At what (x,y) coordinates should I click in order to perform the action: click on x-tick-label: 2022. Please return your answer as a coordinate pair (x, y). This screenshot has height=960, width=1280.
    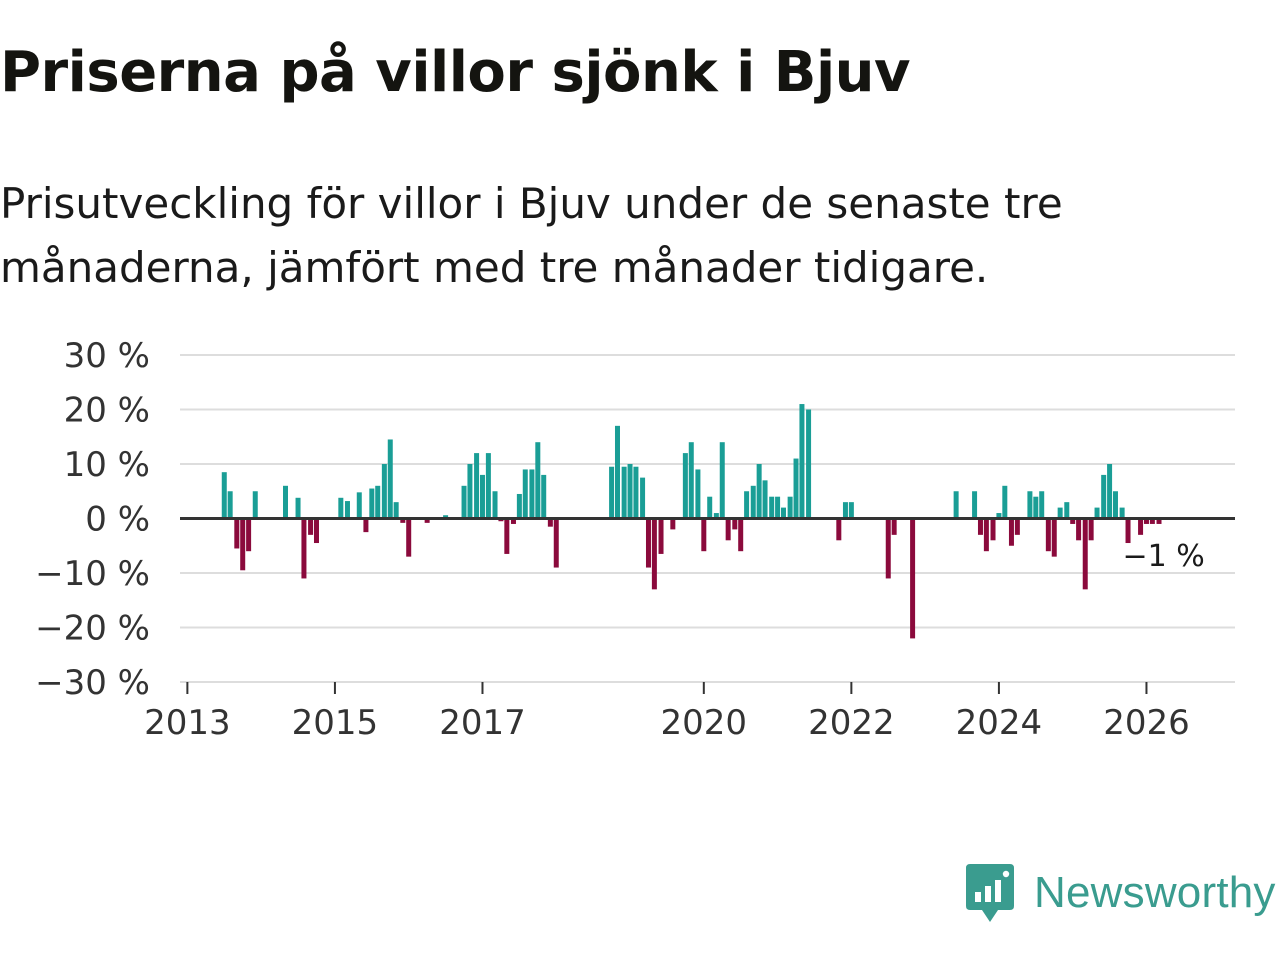
    Looking at the image, I should click on (851, 723).